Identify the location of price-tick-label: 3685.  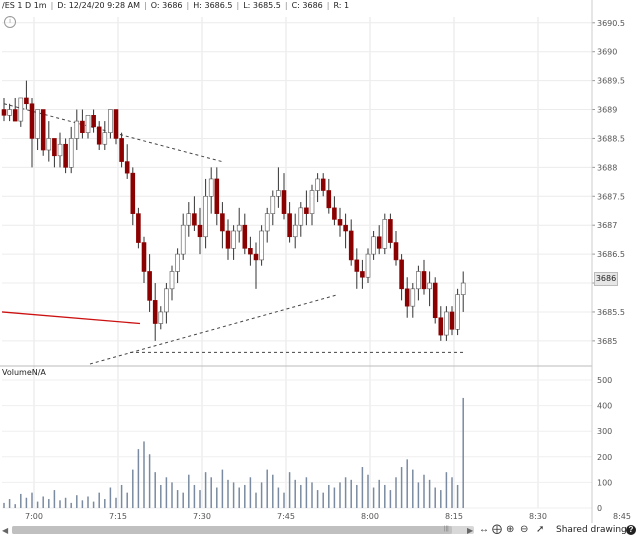
(607, 341).